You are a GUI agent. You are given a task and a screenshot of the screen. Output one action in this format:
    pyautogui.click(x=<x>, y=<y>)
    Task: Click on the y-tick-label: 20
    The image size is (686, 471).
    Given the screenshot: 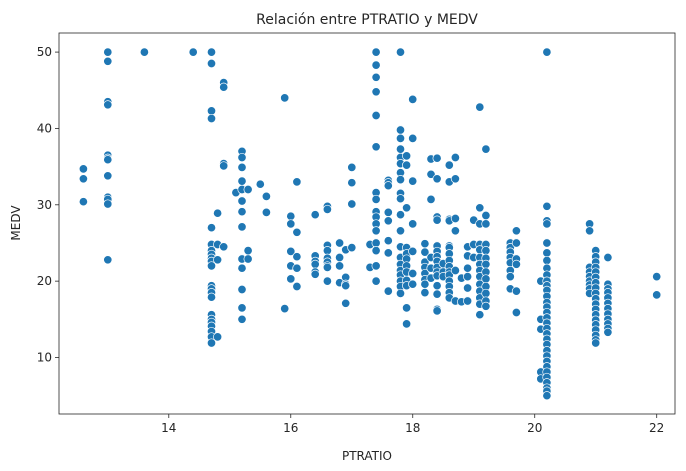 What is the action you would take?
    pyautogui.click(x=44, y=281)
    